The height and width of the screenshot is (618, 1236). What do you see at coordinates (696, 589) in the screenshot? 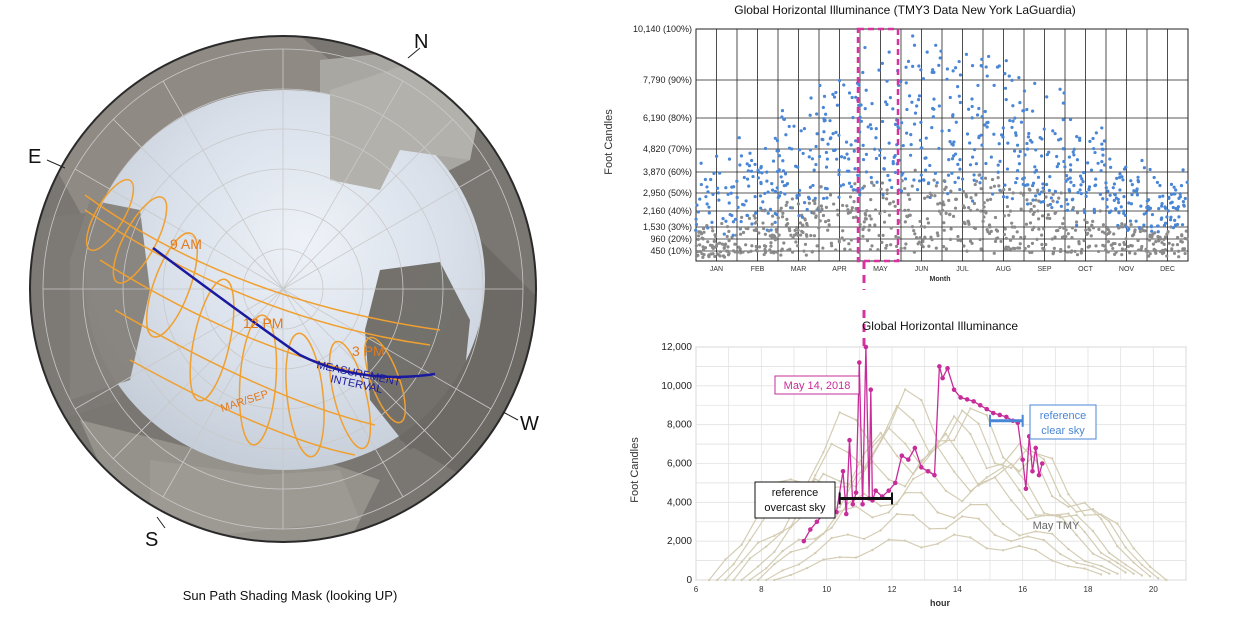
I see `bottom-xtick-label: 6` at bounding box center [696, 589].